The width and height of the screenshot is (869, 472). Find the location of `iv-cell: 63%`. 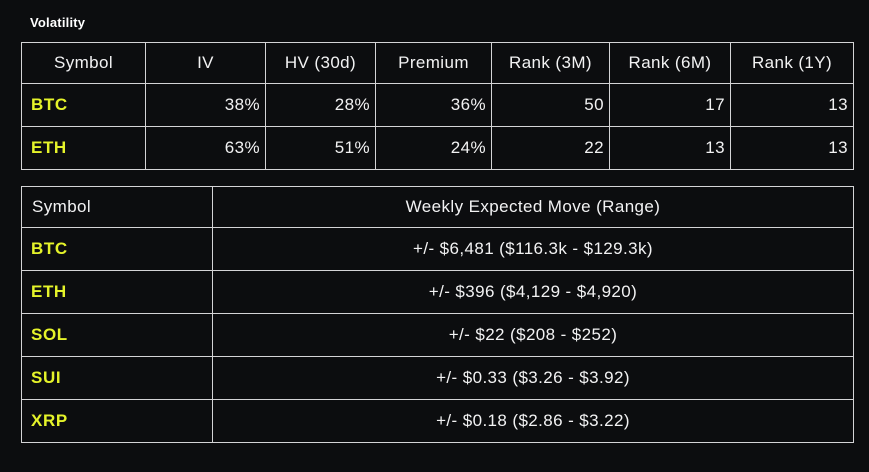

iv-cell: 63% is located at coordinates (205, 148).